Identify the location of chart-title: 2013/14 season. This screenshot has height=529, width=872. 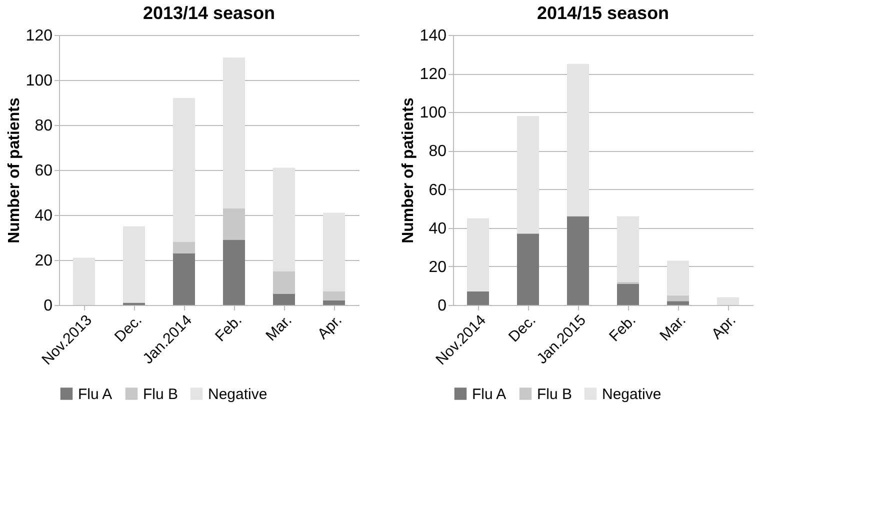
(209, 13).